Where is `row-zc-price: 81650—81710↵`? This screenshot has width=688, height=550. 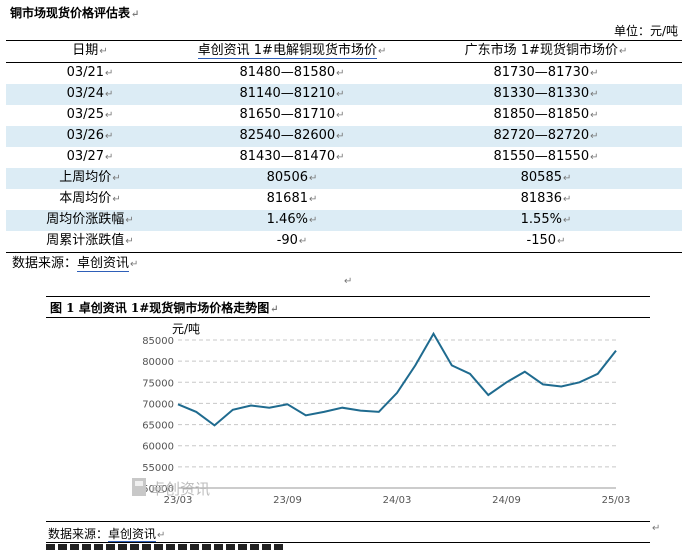 row-zc-price: 81650—81710↵ is located at coordinates (292, 114).